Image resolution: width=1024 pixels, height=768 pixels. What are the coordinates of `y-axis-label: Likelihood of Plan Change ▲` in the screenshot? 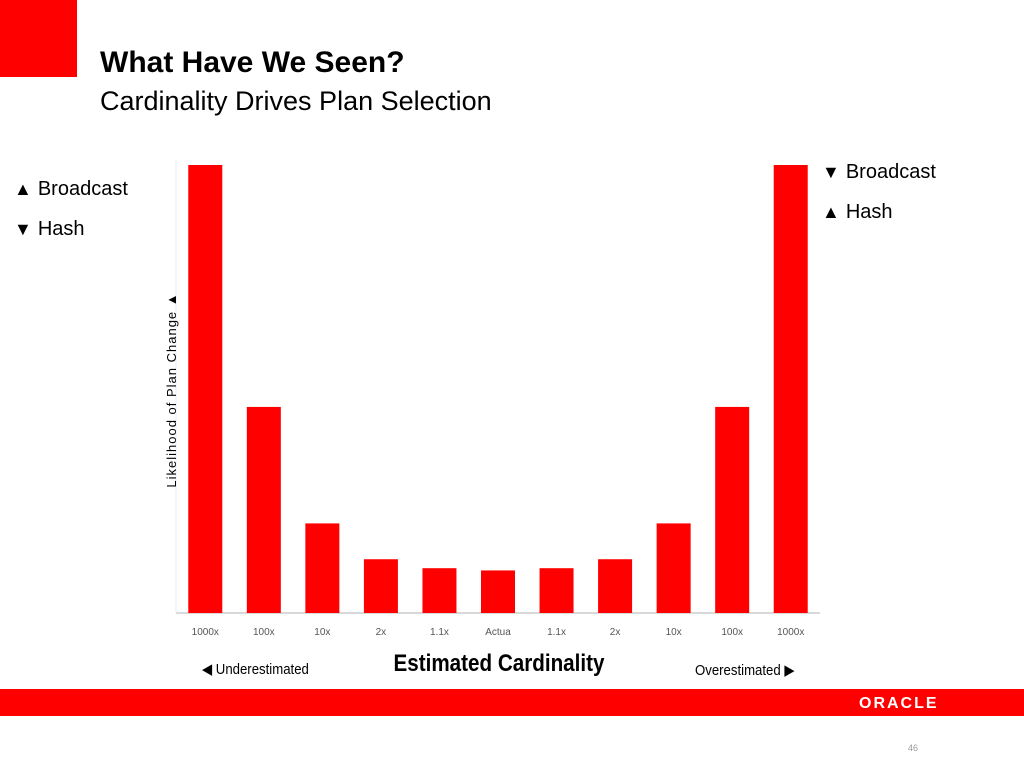 It's located at (171, 389).